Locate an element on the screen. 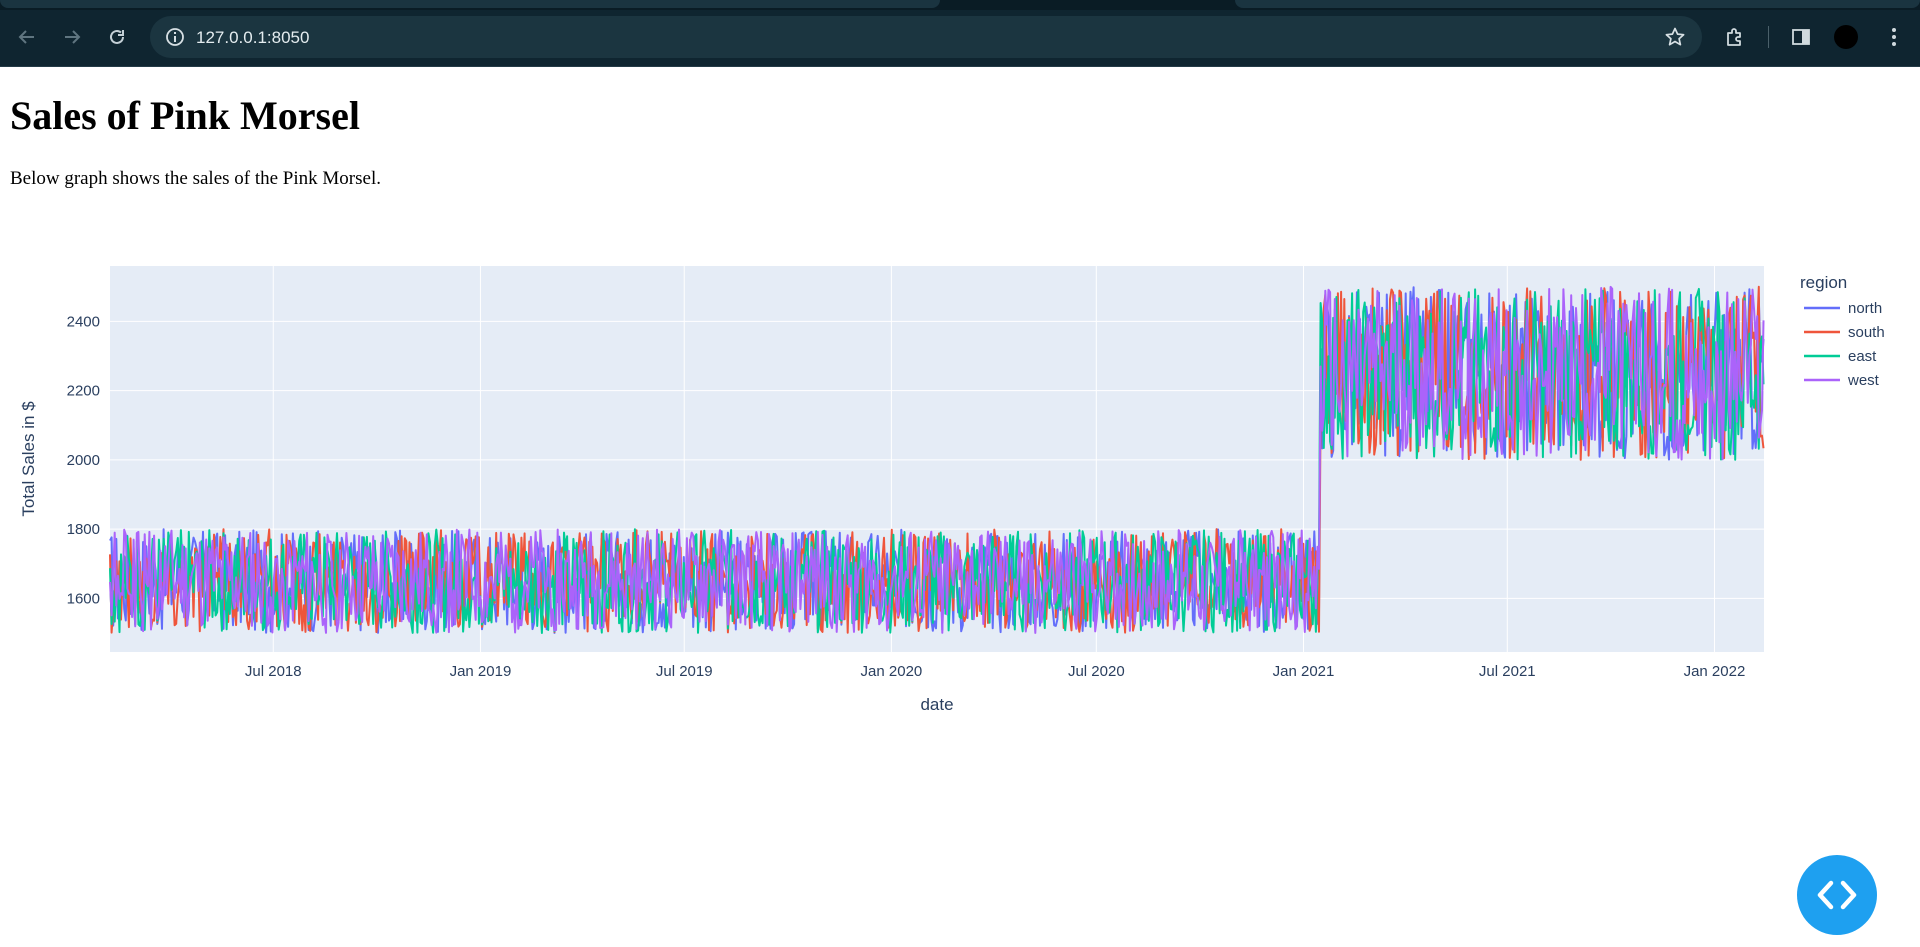  y-axis-label: Total Sales in $ is located at coordinates (28, 459).